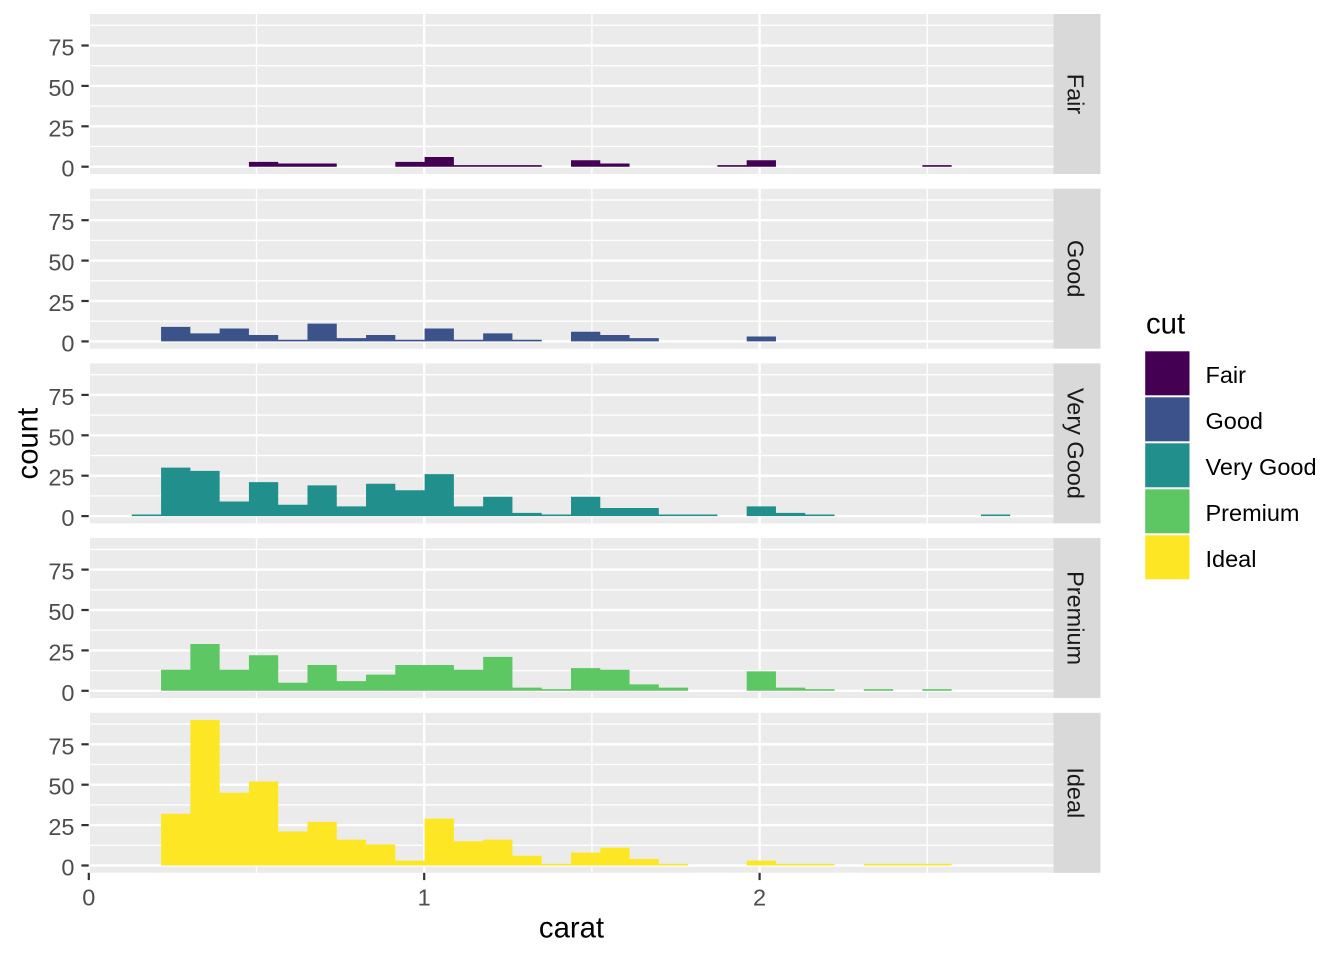  Describe the element at coordinates (28, 444) in the screenshot. I see `svg-text: count` at that location.